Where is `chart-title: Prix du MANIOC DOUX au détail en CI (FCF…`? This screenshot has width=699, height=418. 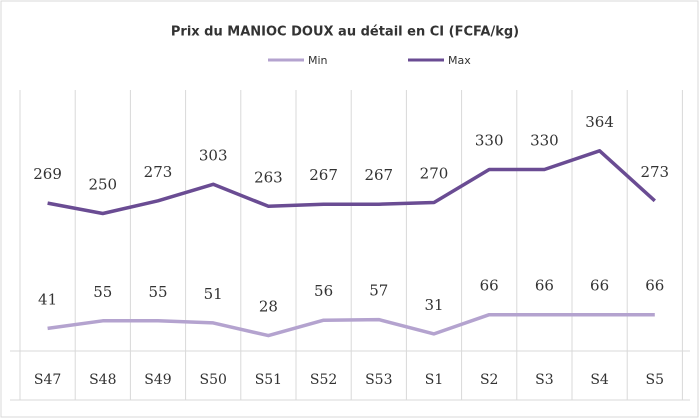
chart-title: Prix du MANIOC DOUX au détail en CI (FCF… is located at coordinates (345, 32).